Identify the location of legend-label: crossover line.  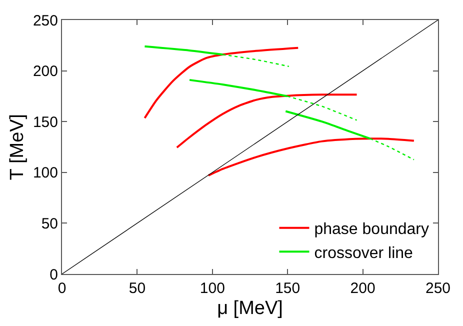
(364, 253).